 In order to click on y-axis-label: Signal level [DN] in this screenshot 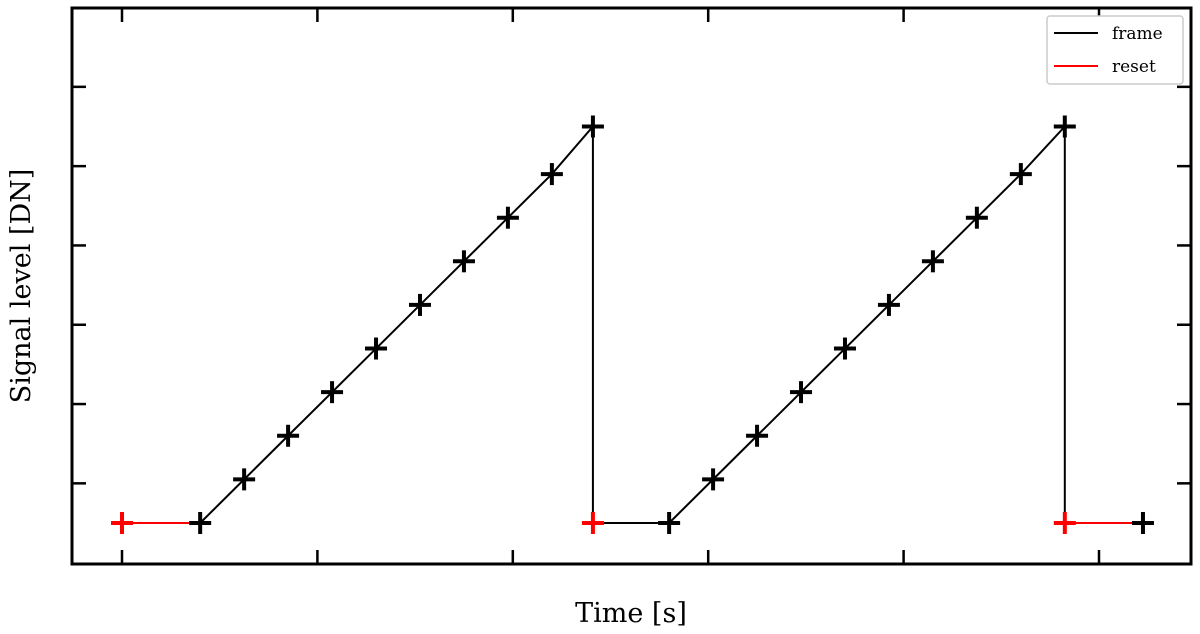, I will do `click(21, 286)`.